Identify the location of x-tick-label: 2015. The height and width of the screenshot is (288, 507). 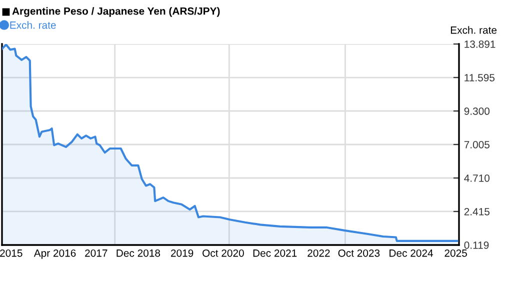
(11, 253).